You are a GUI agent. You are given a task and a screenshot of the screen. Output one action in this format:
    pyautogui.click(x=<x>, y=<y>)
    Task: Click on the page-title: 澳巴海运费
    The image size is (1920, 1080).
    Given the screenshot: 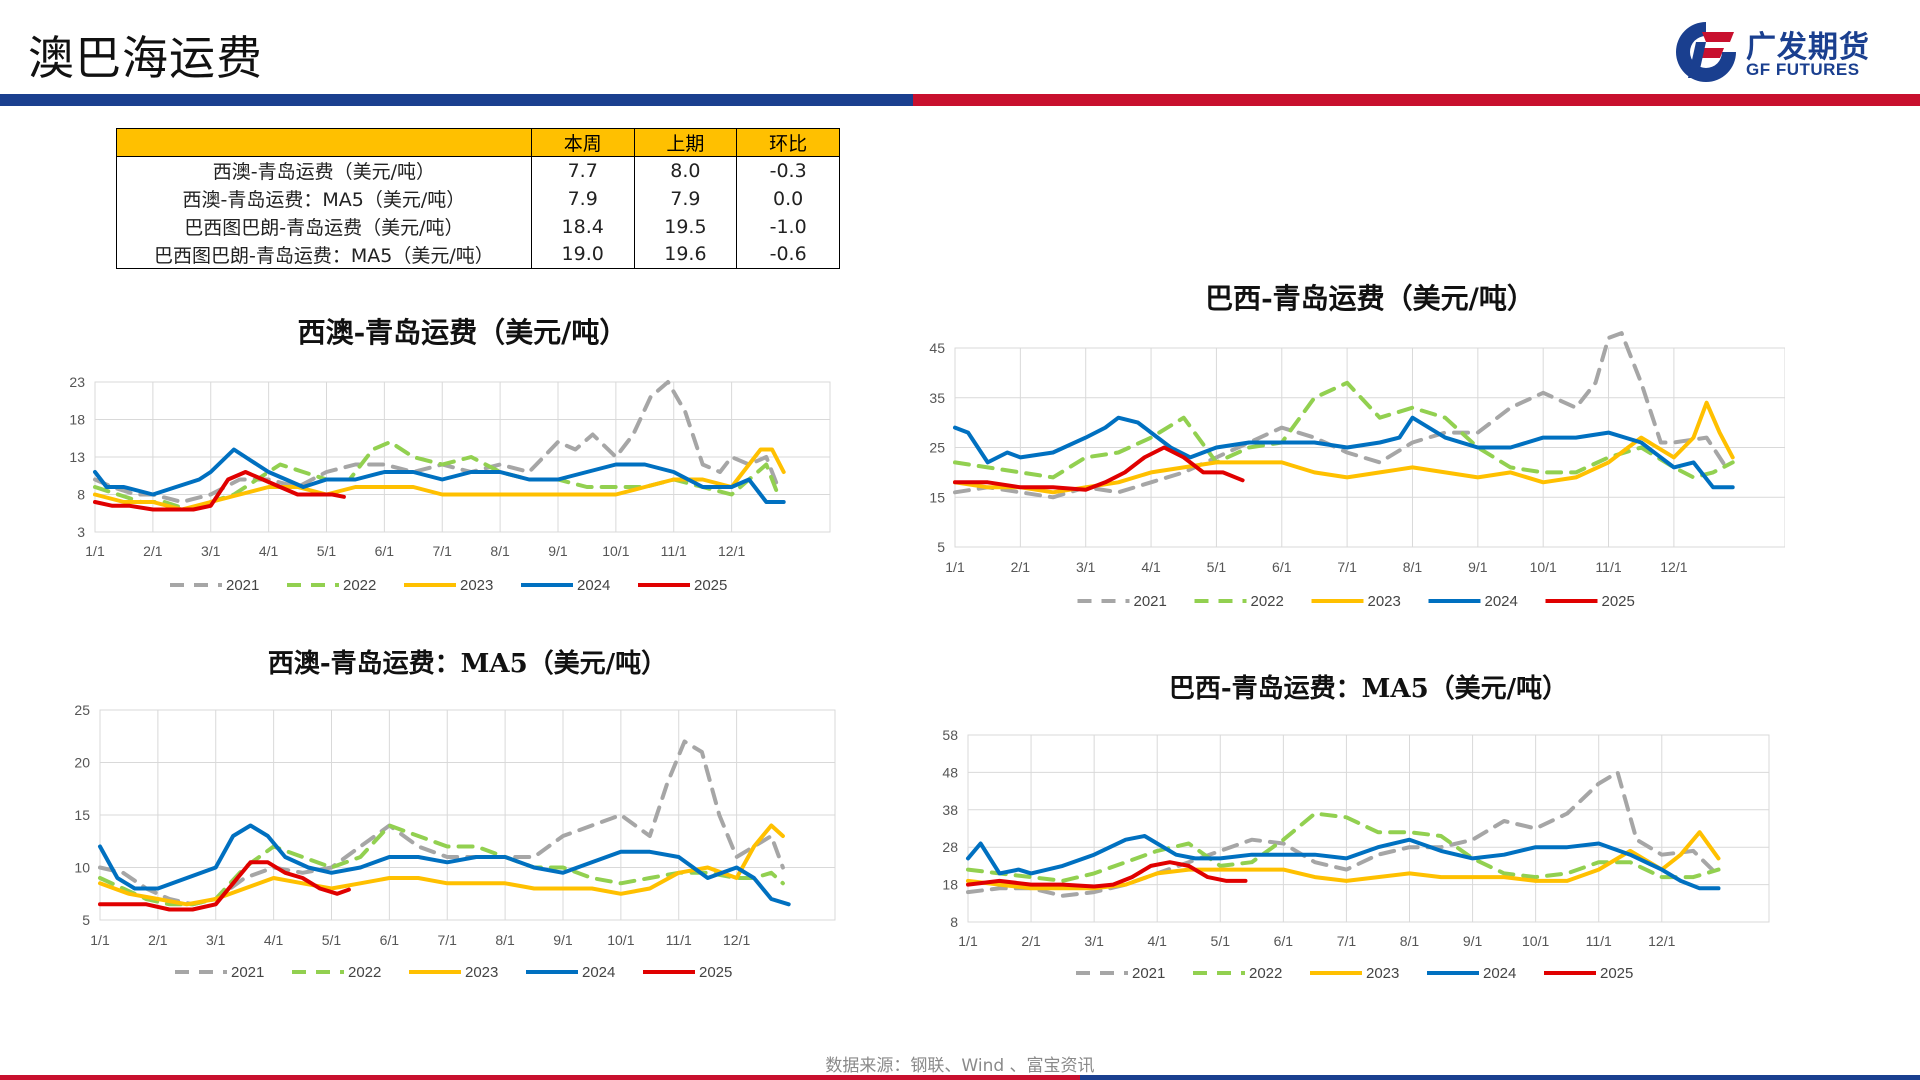 What is the action you would take?
    pyautogui.click(x=145, y=58)
    